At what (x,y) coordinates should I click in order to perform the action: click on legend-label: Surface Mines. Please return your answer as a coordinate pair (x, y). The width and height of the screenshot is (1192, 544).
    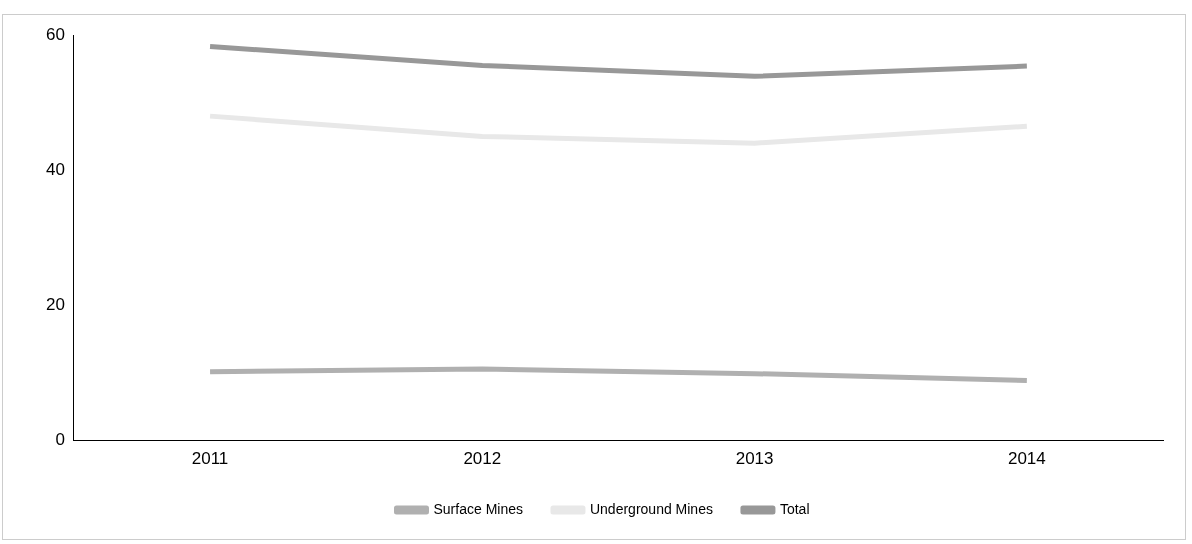
    Looking at the image, I should click on (478, 508).